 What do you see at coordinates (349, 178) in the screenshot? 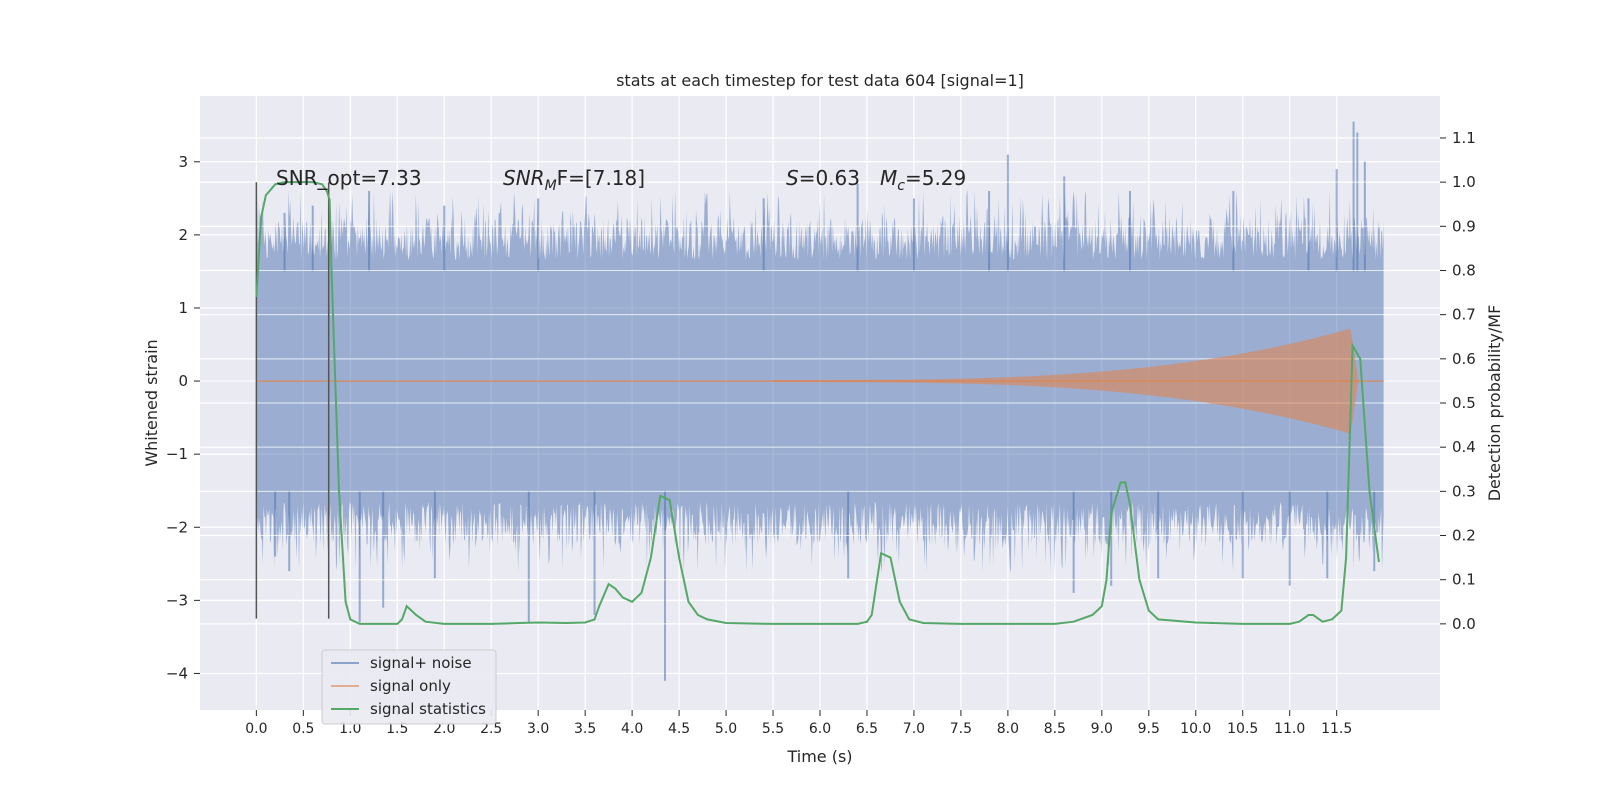
I see `snr-opt-annotation: SNR_opt=7.33` at bounding box center [349, 178].